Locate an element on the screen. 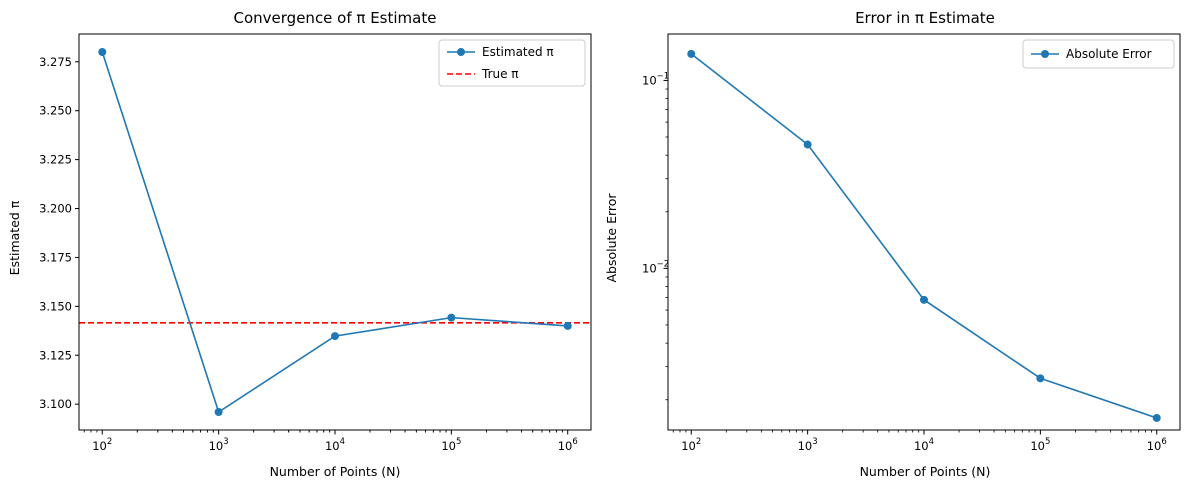  left-y-tick-label: 3.275 is located at coordinates (55, 62).